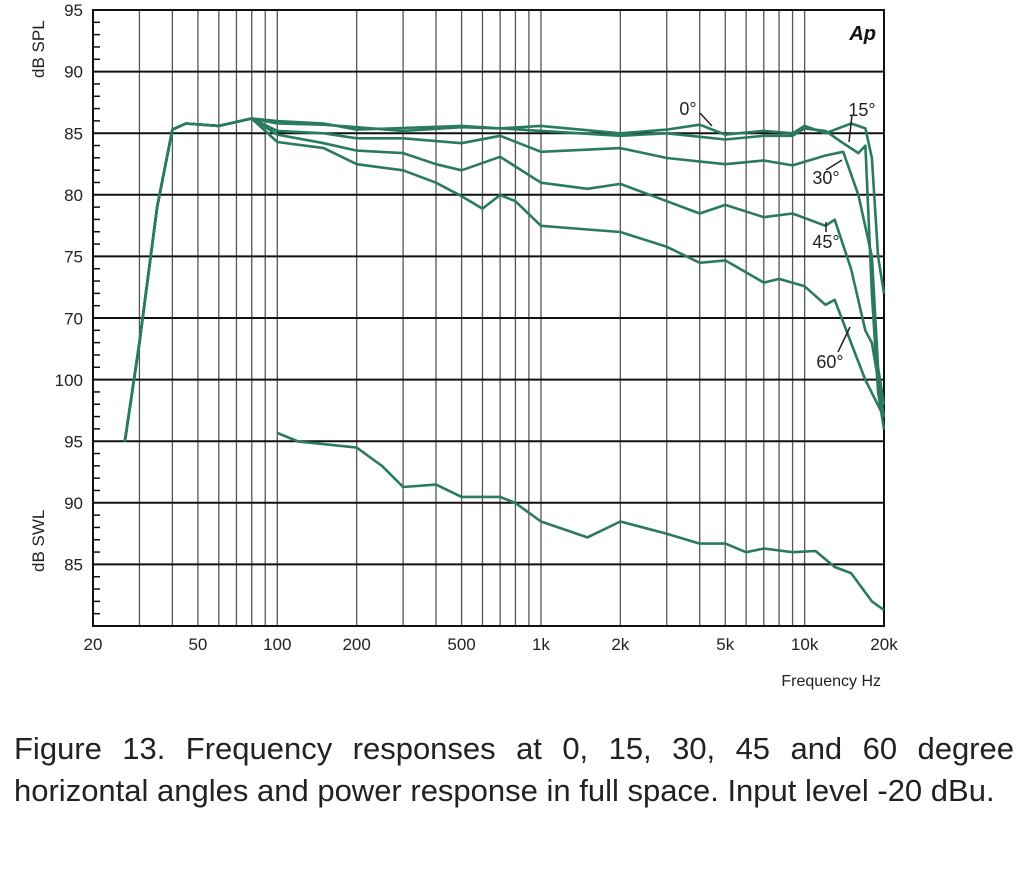  What do you see at coordinates (73, 318) in the screenshot?
I see `y-tick-label: 70` at bounding box center [73, 318].